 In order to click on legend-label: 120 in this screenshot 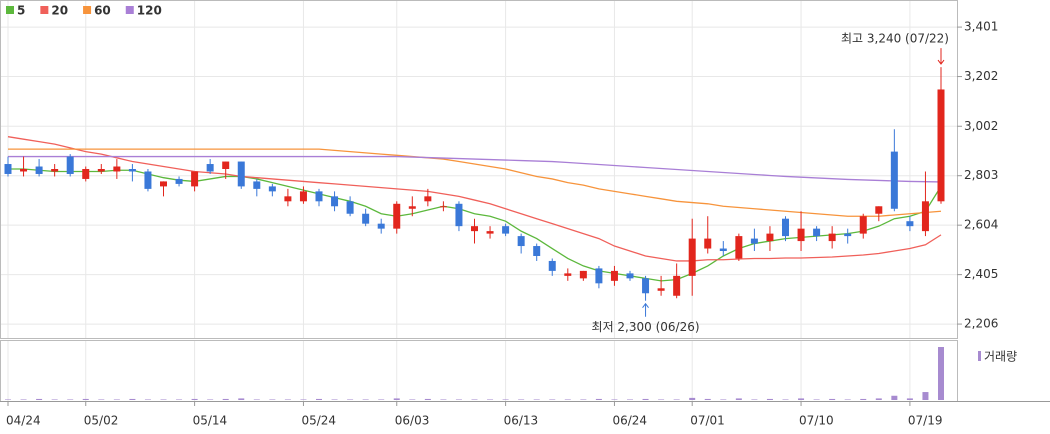, I will do `click(149, 11)`.